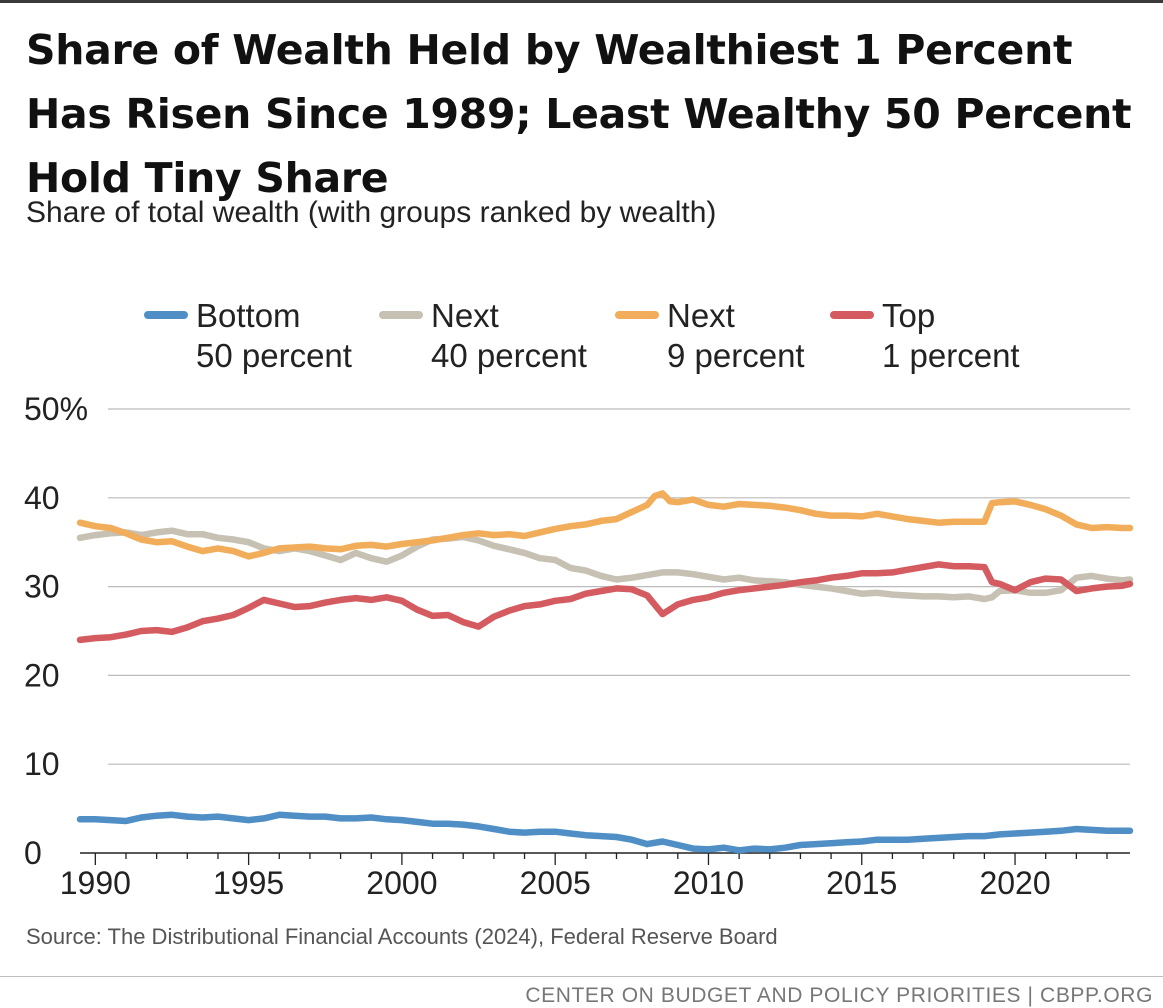 The image size is (1163, 1008). What do you see at coordinates (33, 853) in the screenshot?
I see `y-tick-label: 0` at bounding box center [33, 853].